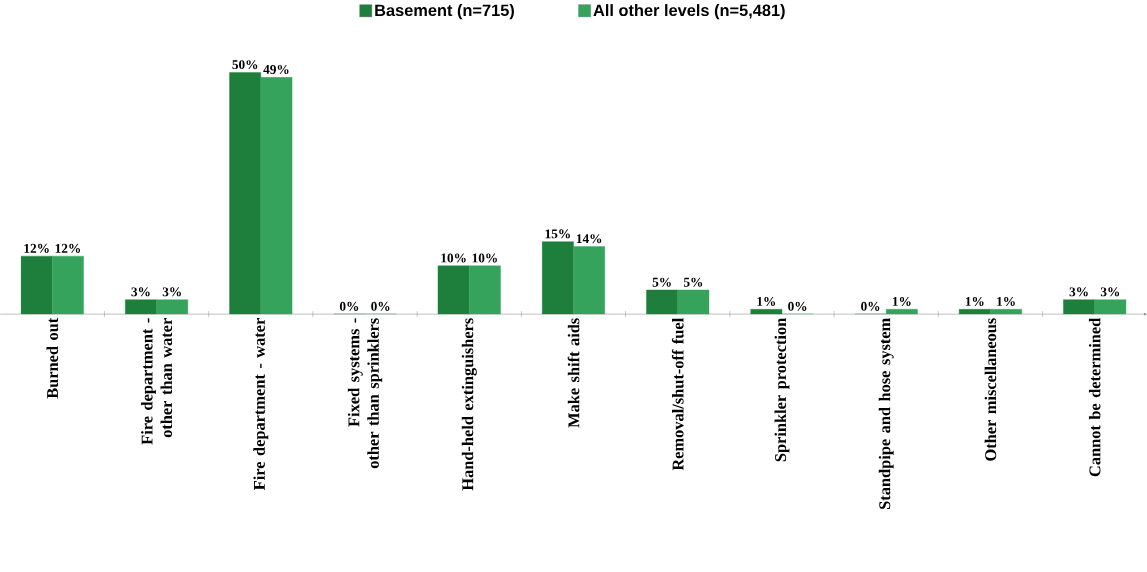 The width and height of the screenshot is (1147, 572). Describe the element at coordinates (365, 393) in the screenshot. I see `x-tick-label: Fixed systems - other than sprinklers` at that location.